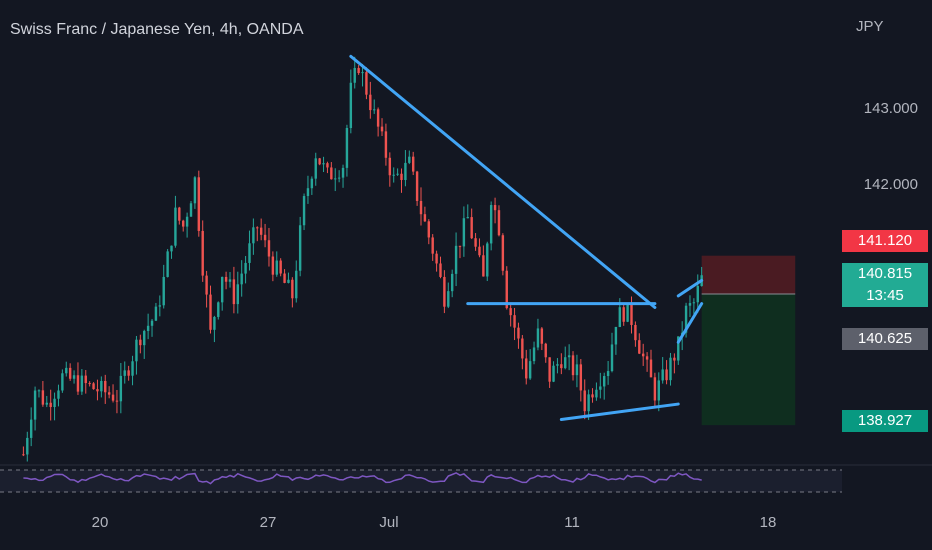 This screenshot has width=932, height=550. I want to click on time-tick-27: 27, so click(268, 522).